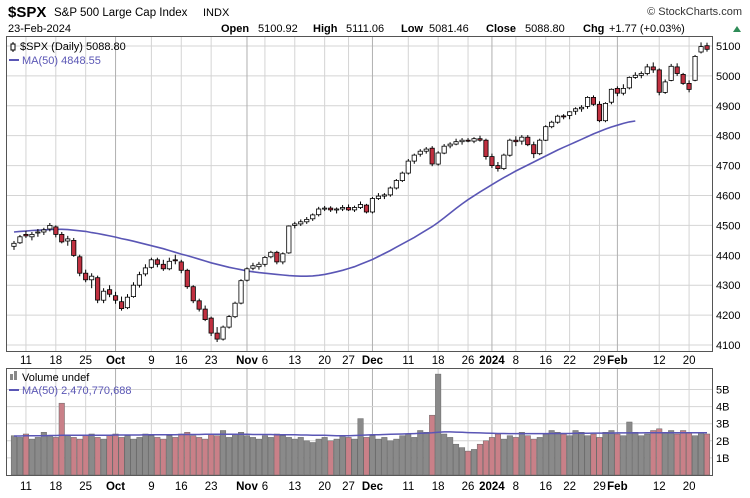  What do you see at coordinates (728, 47) in the screenshot?
I see `y-tick-label: 5100` at bounding box center [728, 47].